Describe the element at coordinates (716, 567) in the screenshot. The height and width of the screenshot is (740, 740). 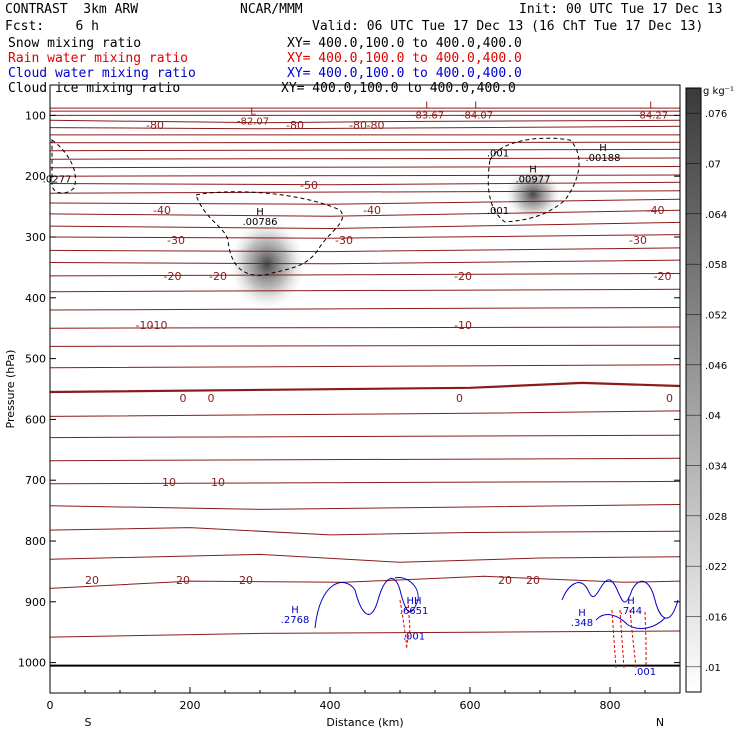
I see `colorbar-tick-label: .022` at that location.